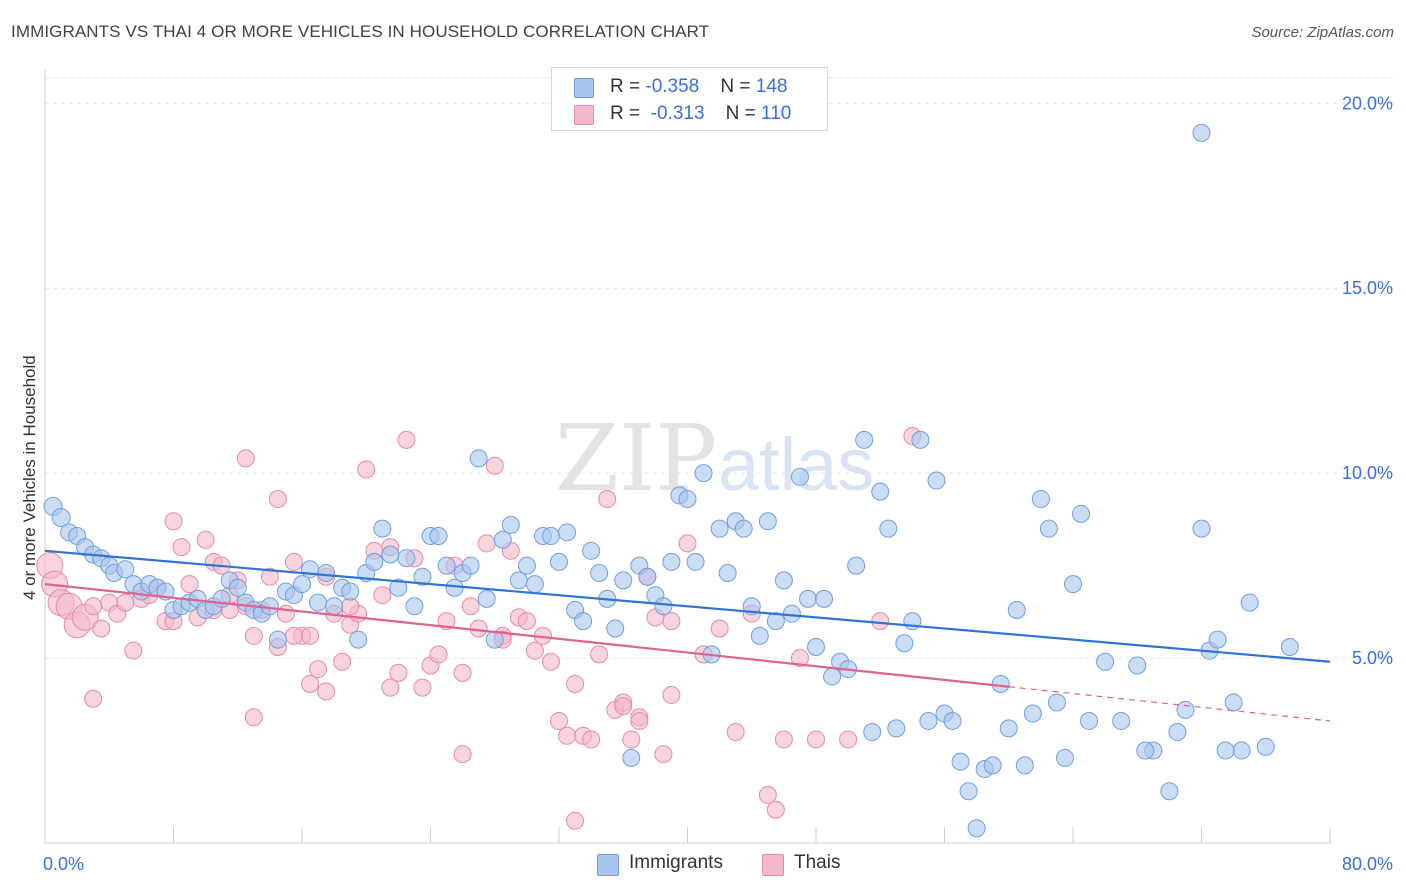 This screenshot has height=892, width=1406. Describe the element at coordinates (714, 458) in the screenshot. I see `watermark: ZIP atlas` at that location.